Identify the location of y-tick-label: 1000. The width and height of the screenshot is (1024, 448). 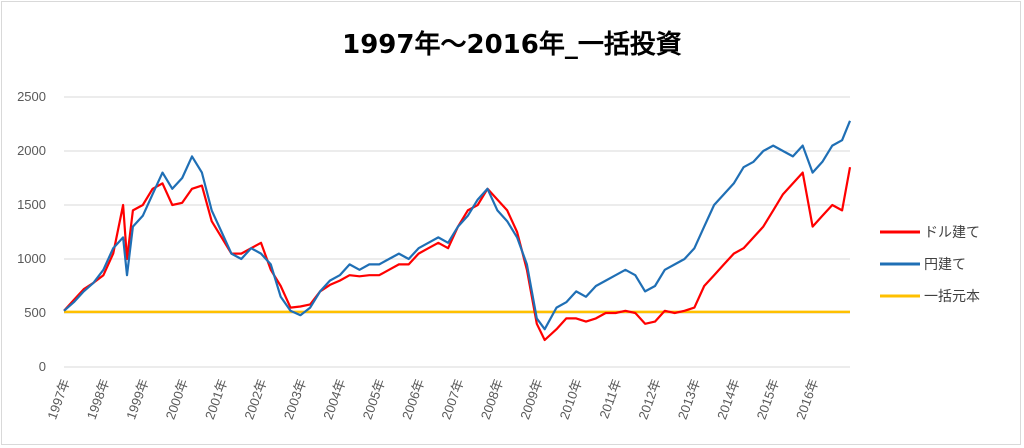
(31, 258).